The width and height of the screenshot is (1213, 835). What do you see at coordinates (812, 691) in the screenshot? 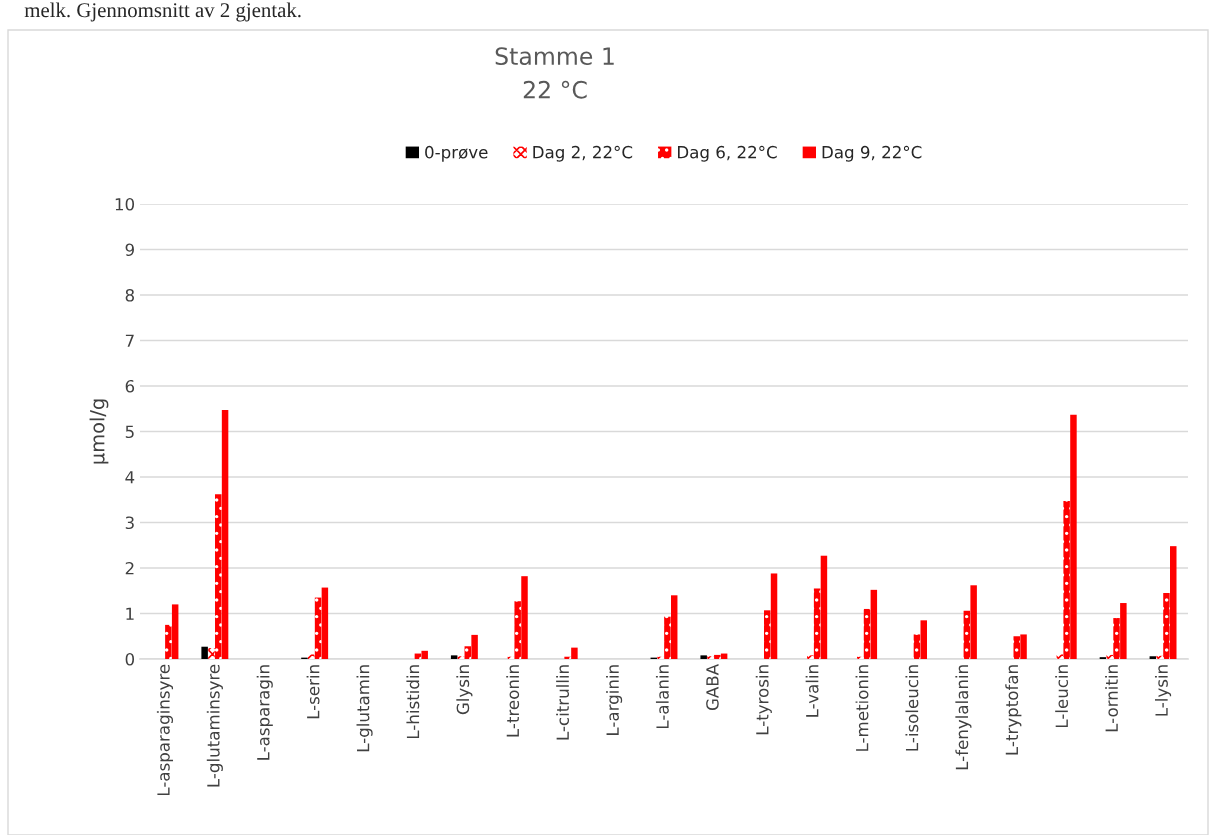
I see `x-tick-label: L-valin` at bounding box center [812, 691].